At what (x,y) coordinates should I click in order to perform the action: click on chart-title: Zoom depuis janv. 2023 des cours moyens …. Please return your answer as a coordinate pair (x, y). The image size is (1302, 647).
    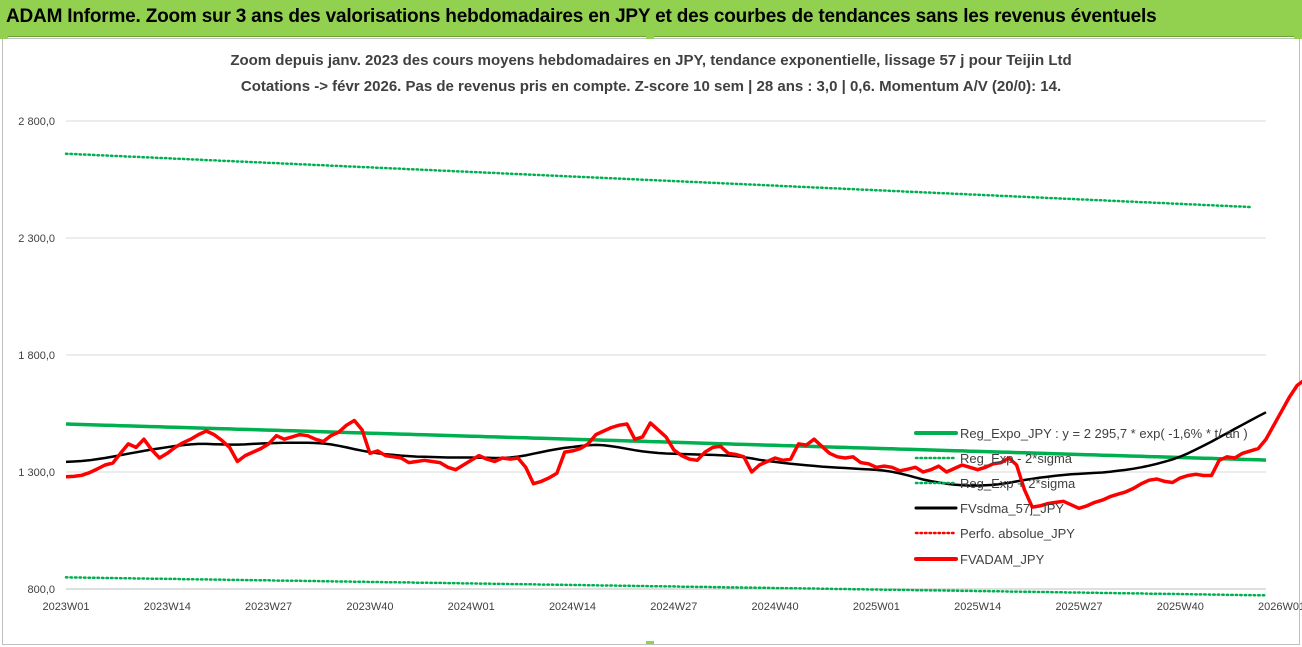
    Looking at the image, I should click on (651, 60).